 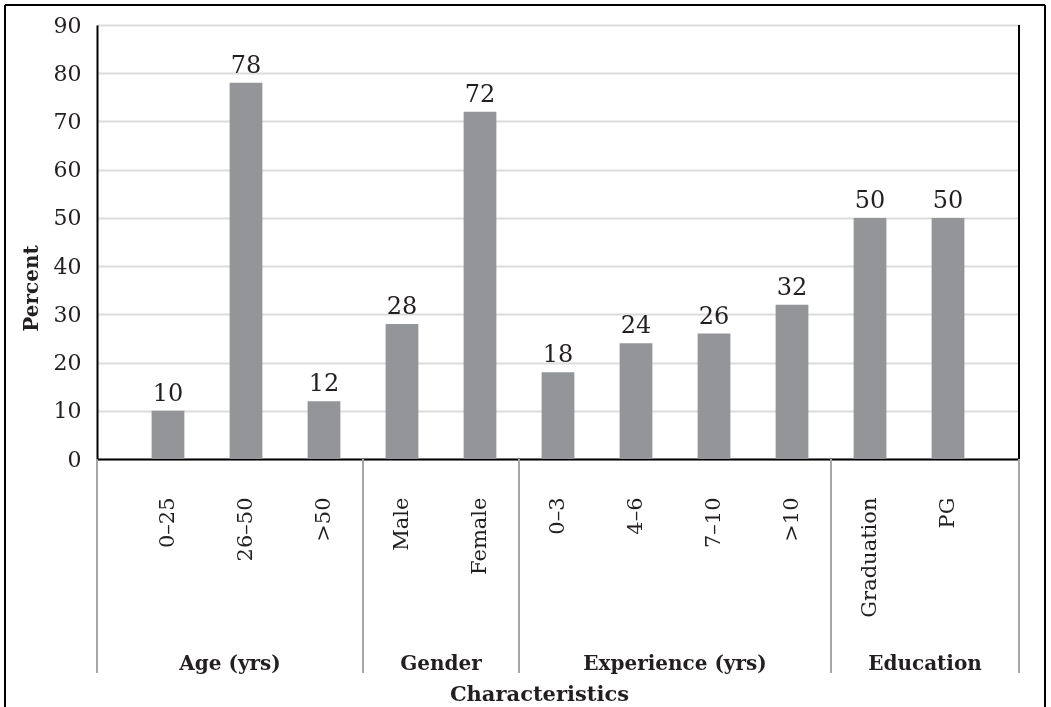 I want to click on text: Experience (yrs), so click(x=675, y=663).